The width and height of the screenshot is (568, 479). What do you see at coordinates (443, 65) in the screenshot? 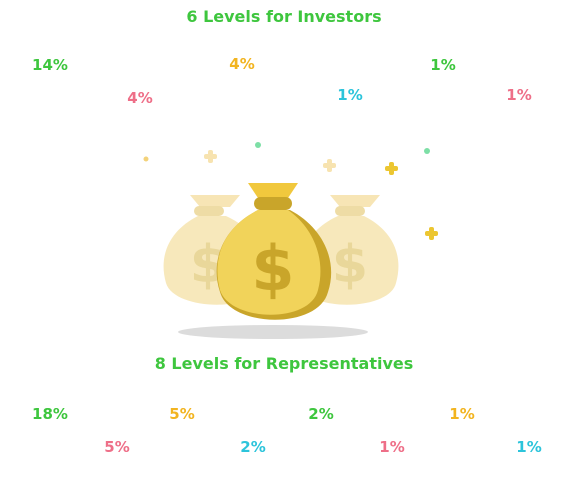
I see `investor-level-5: 1%` at bounding box center [443, 65].